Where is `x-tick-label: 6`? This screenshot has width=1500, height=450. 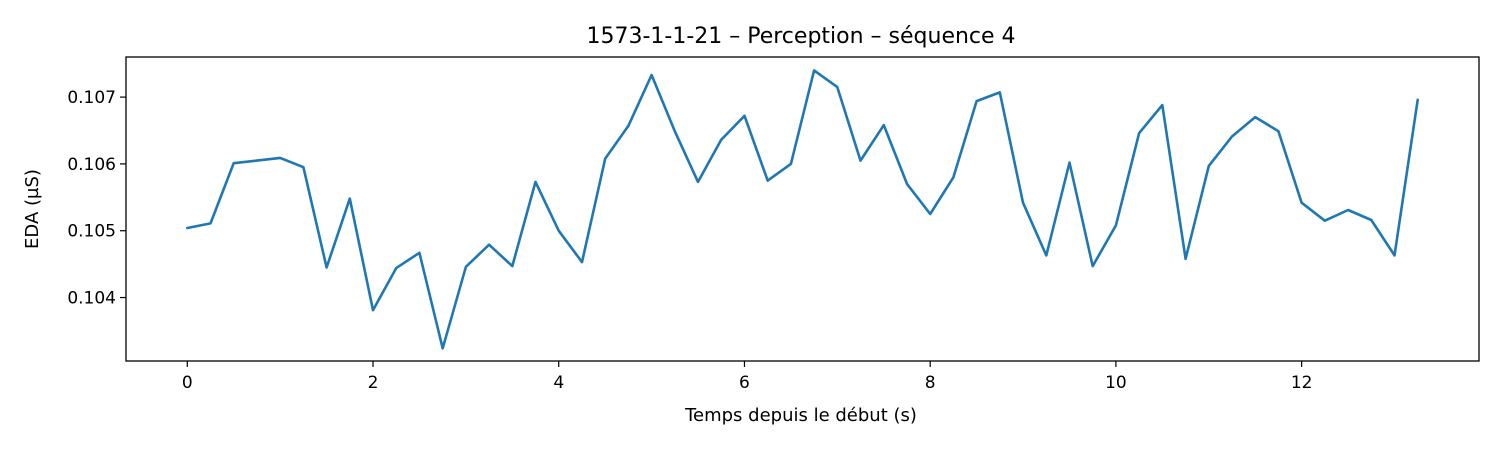
x-tick-label: 6 is located at coordinates (744, 383).